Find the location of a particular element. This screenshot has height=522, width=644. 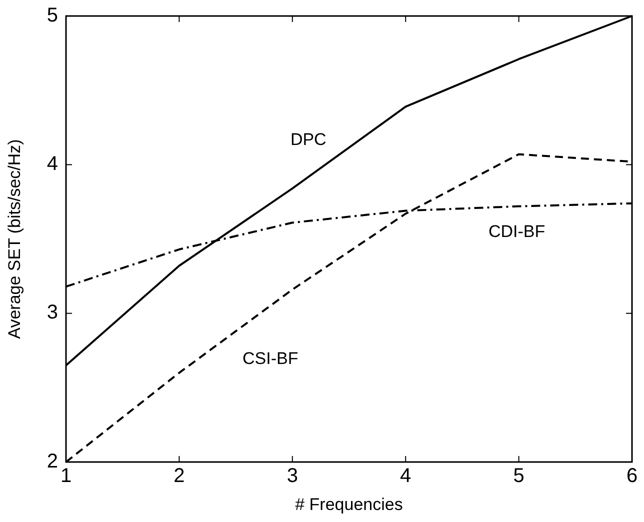

x-tick-label: 1 is located at coordinates (66, 476).